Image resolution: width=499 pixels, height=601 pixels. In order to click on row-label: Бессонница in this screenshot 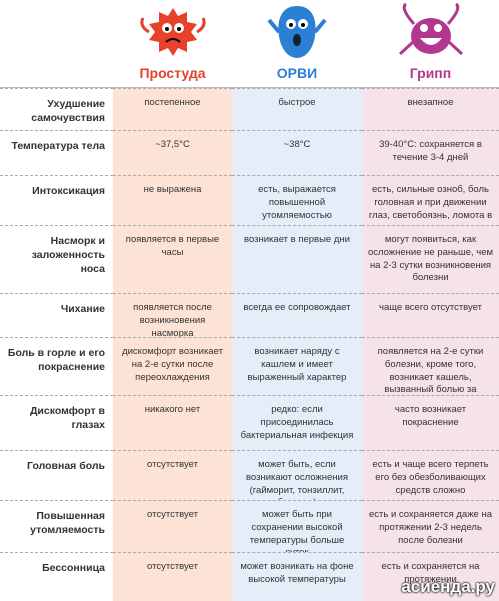, I will do `click(56, 576)`.